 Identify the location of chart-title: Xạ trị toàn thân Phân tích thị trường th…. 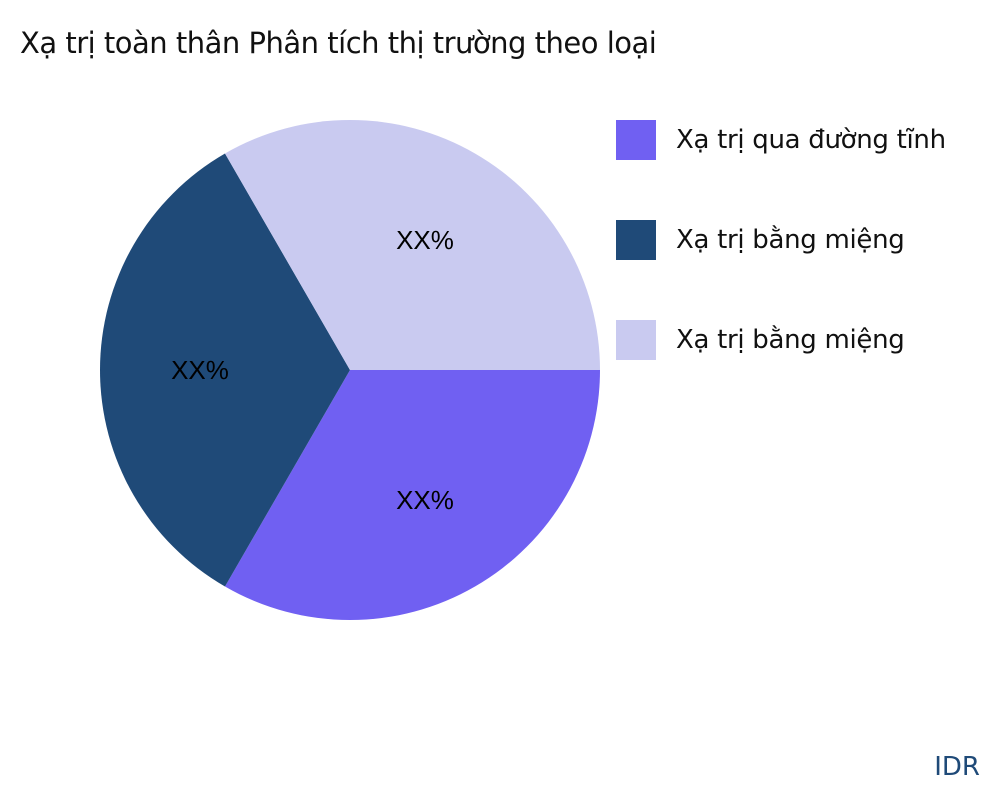
(338, 43).